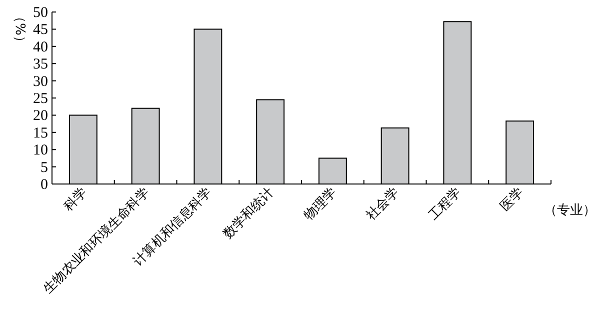 The height and width of the screenshot is (324, 598). Describe the element at coordinates (249, 213) in the screenshot. I see `x-tick-label: 数学和统计` at that location.